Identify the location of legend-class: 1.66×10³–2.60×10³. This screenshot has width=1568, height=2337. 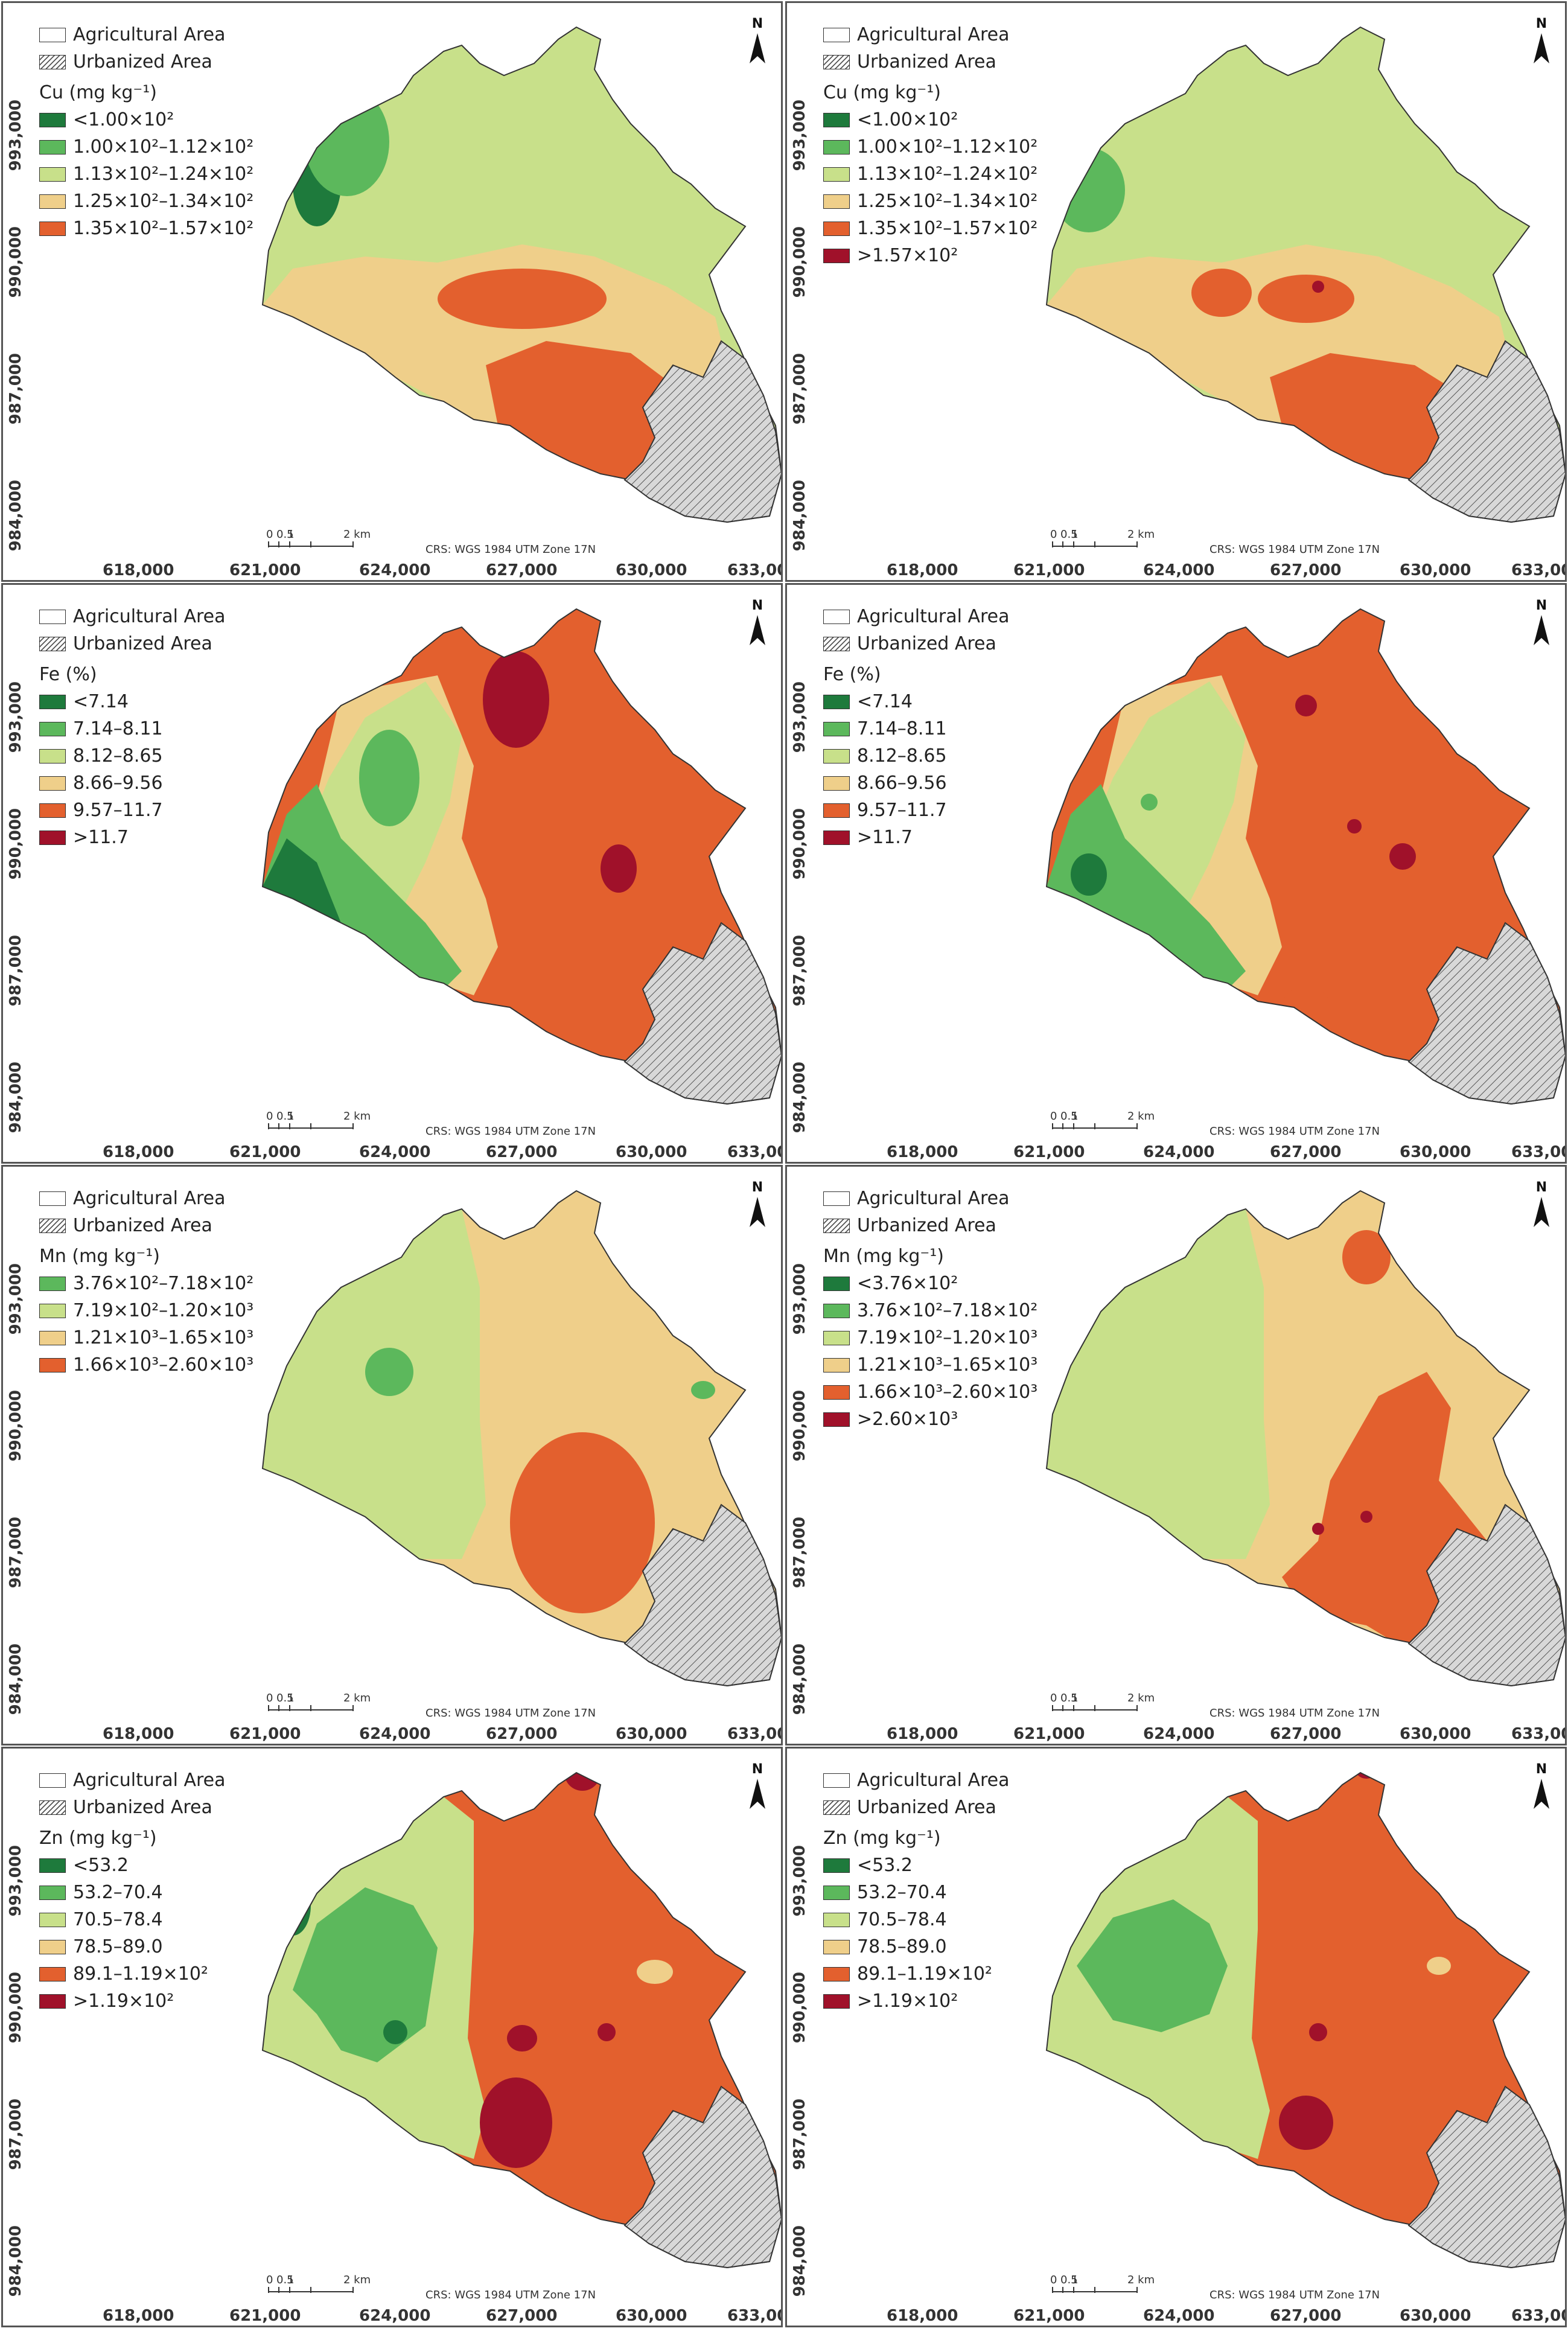
(146, 1365).